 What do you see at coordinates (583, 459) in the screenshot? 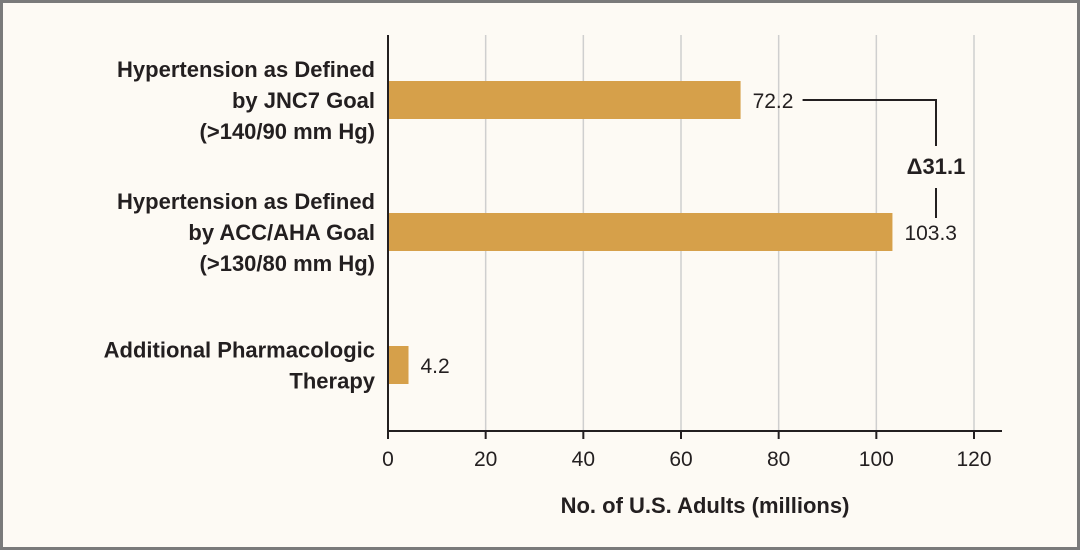
I see `x-tick-label: 40` at bounding box center [583, 459].